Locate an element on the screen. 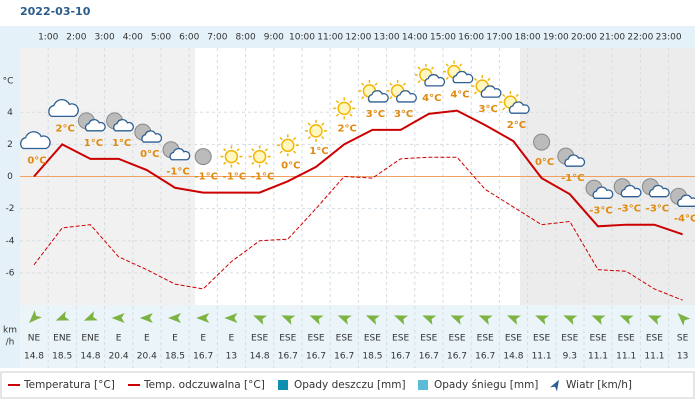 Image resolution: width=695 pixels, height=408 pixels. hour-label: 21:00 is located at coordinates (612, 38).